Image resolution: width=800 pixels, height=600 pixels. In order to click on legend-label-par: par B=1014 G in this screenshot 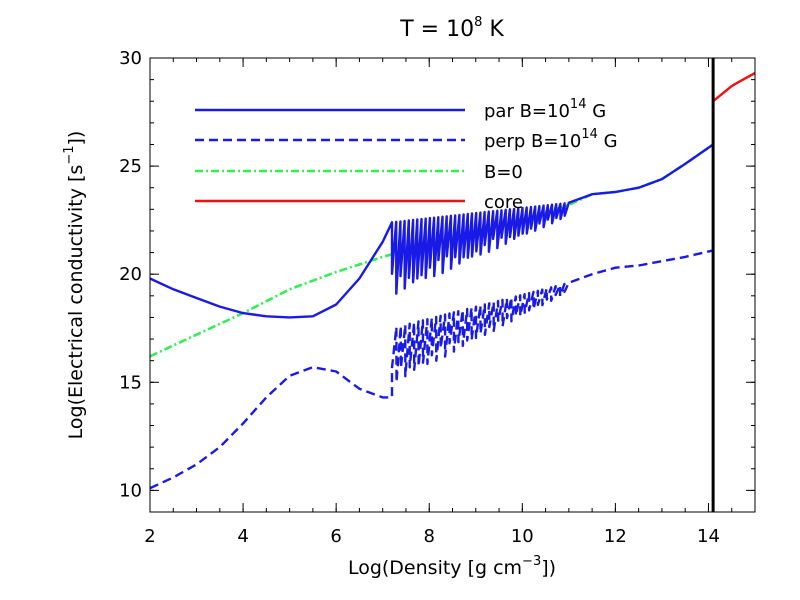, I will do `click(545, 109)`.